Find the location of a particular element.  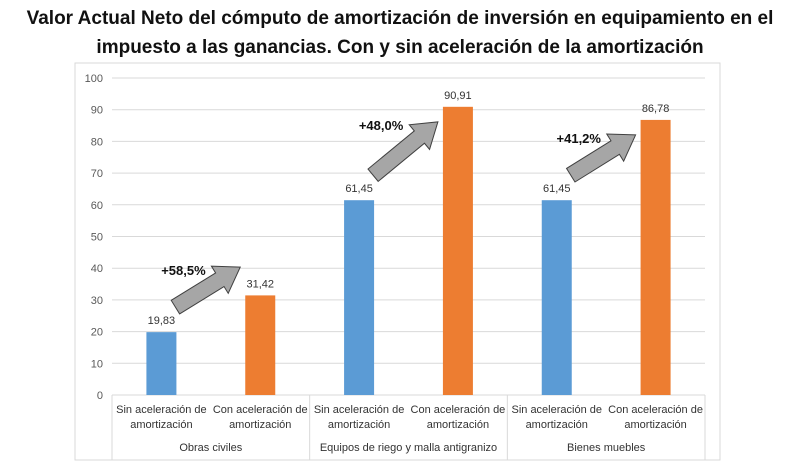

change-label: +58,5% is located at coordinates (183, 270).